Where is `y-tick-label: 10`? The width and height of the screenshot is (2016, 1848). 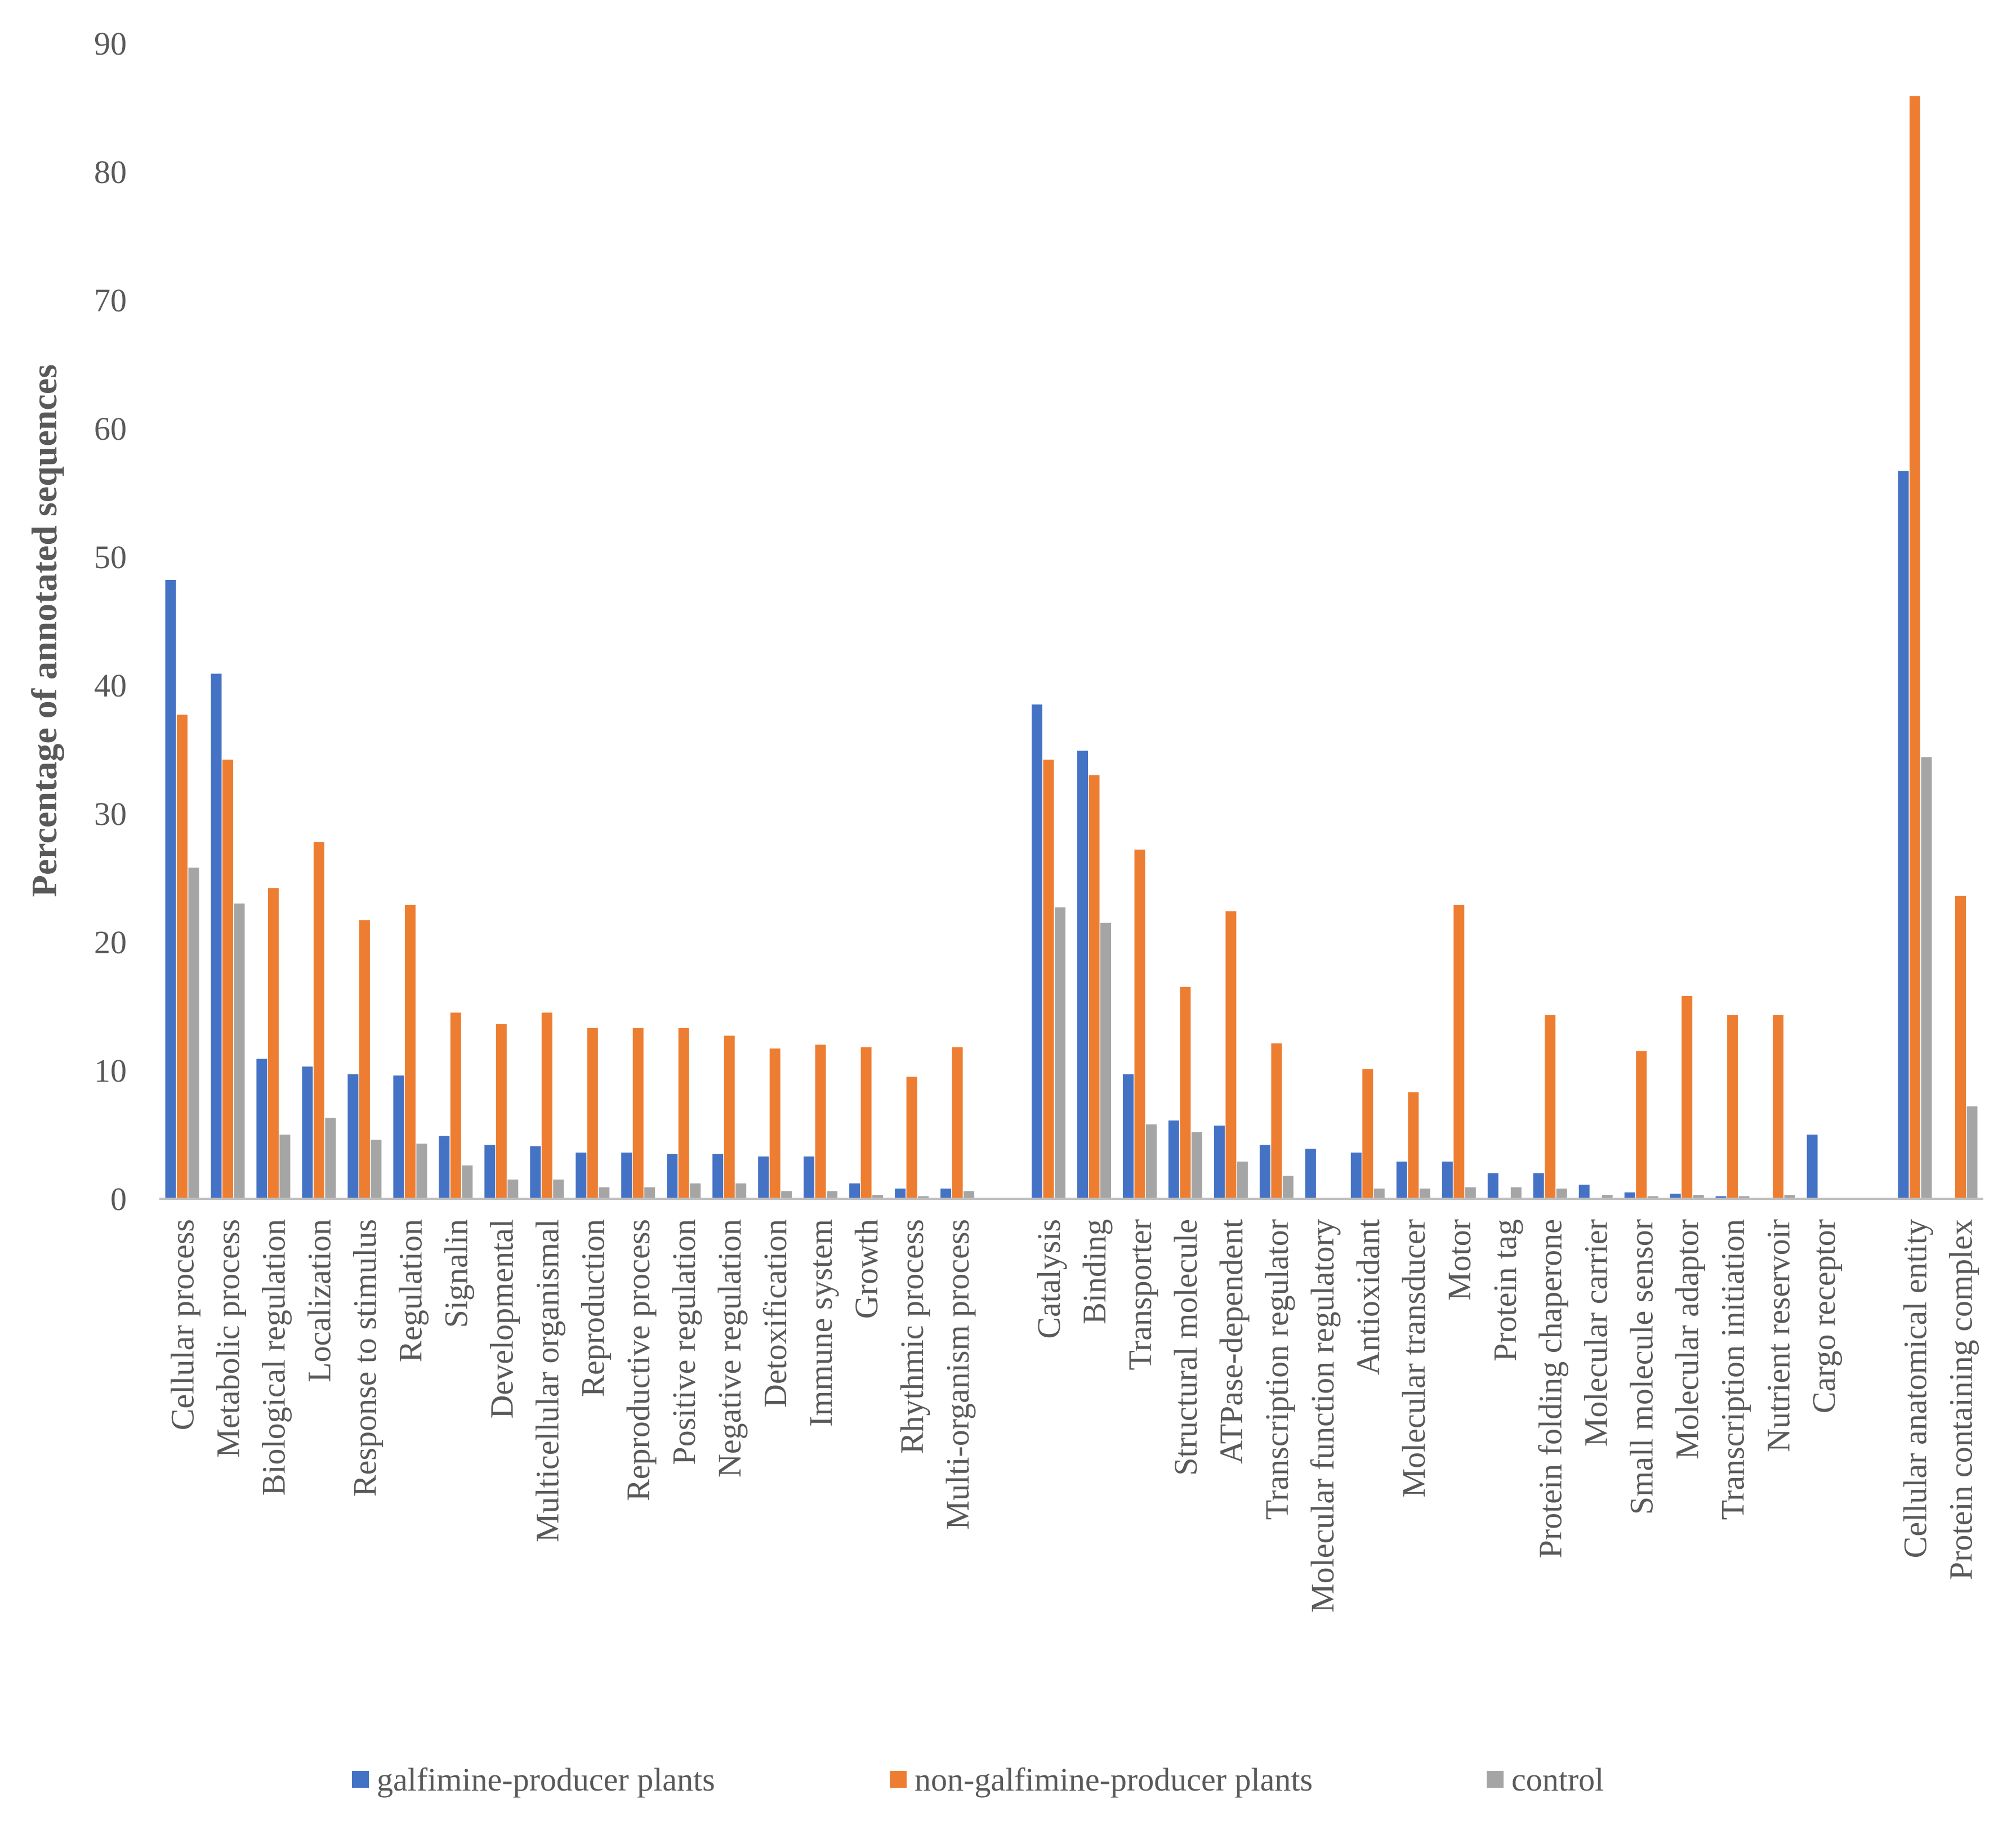 y-tick-label: 10 is located at coordinates (110, 1070).